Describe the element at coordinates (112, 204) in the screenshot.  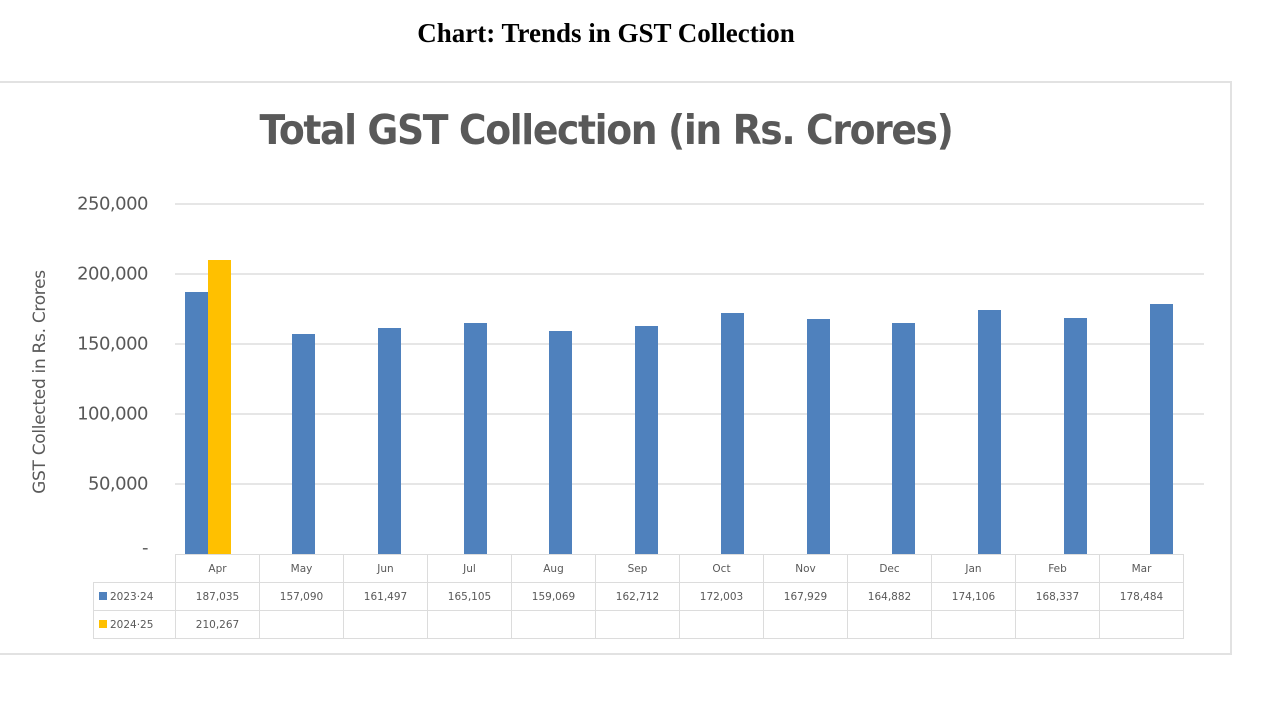
I see `y-tick-label: 250,000` at that location.